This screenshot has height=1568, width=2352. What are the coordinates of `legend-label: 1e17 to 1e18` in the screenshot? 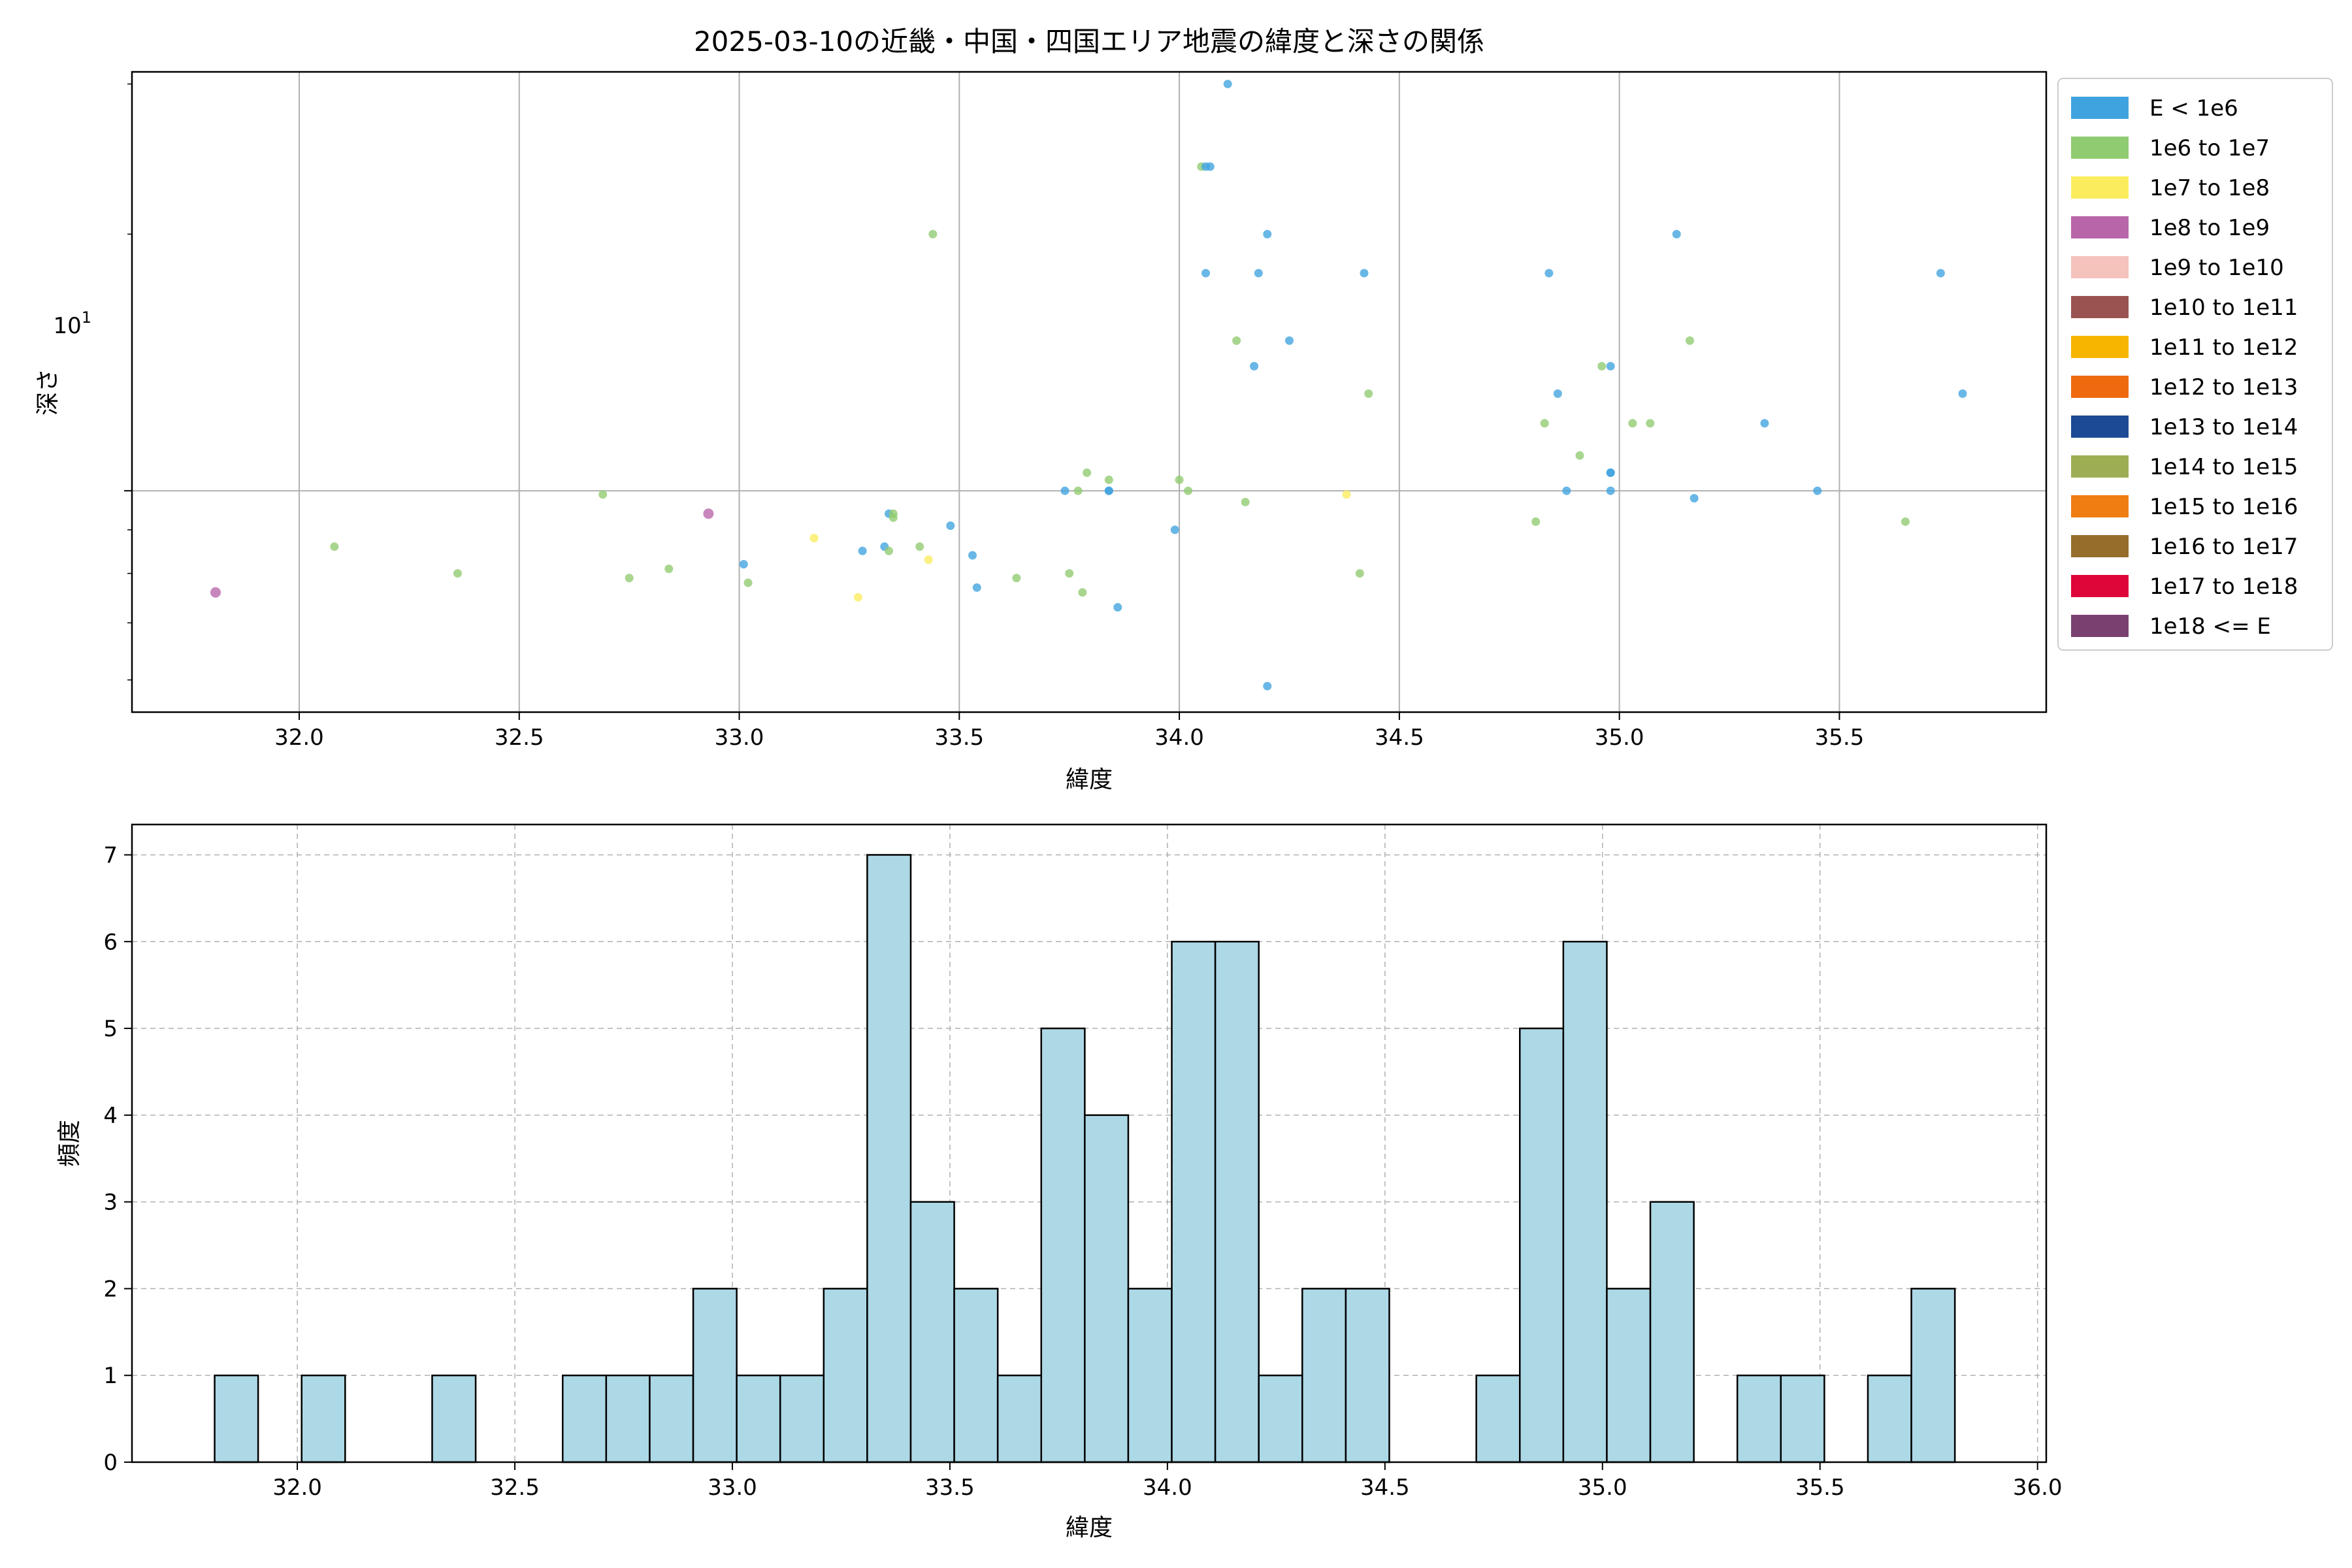 It's located at (2223, 587).